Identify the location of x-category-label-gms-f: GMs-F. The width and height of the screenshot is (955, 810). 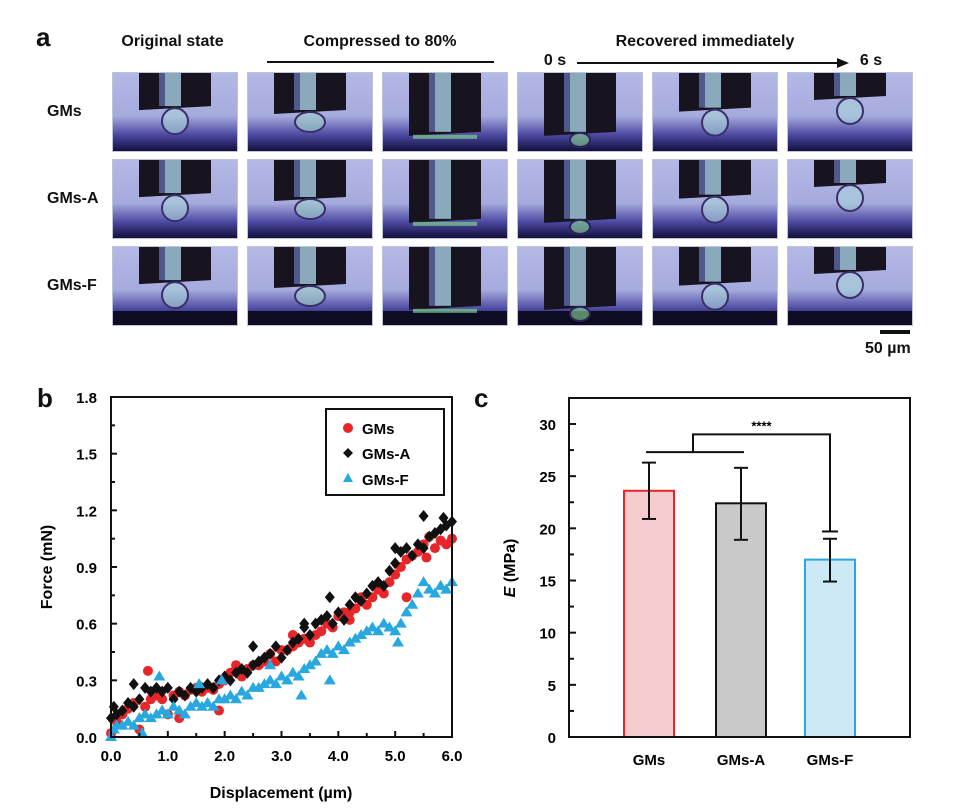
(830, 760).